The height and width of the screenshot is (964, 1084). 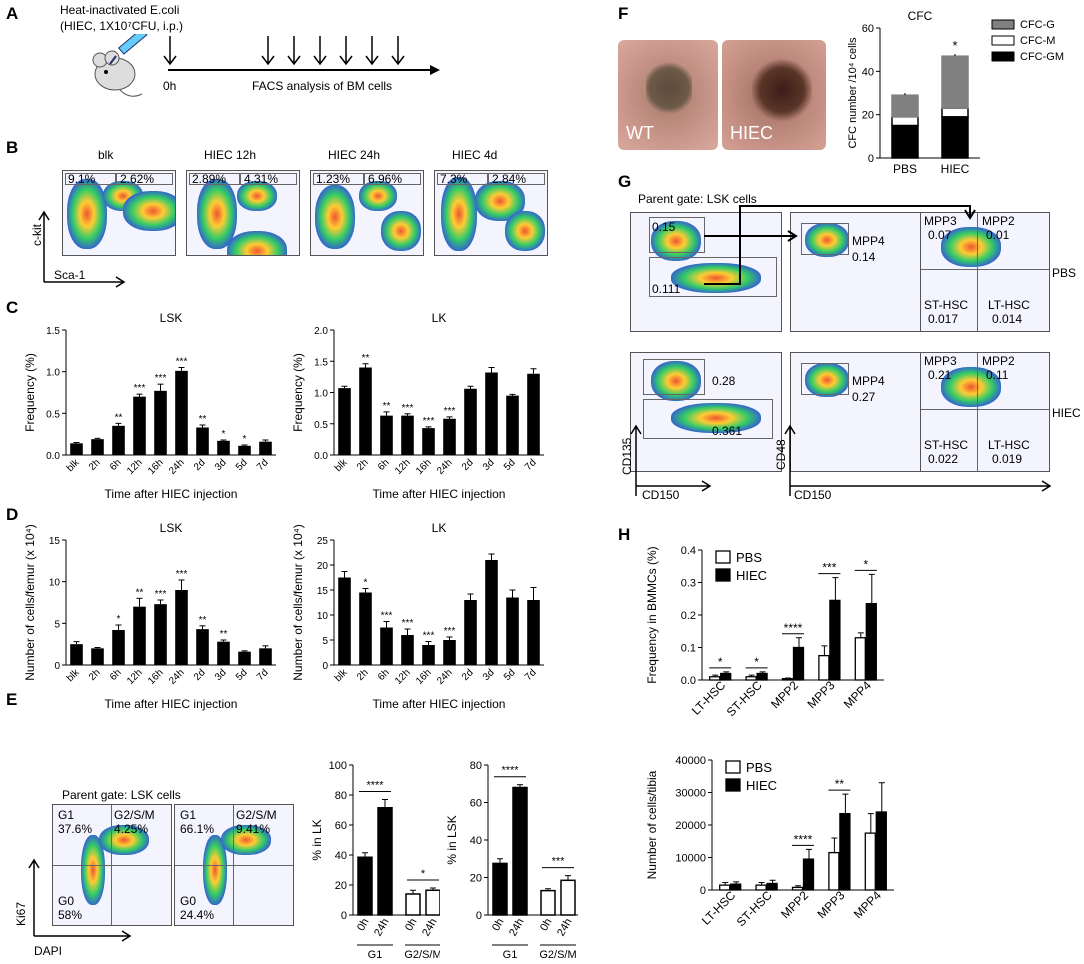 What do you see at coordinates (998, 221) in the screenshot?
I see `quadrant-label: MPP2` at bounding box center [998, 221].